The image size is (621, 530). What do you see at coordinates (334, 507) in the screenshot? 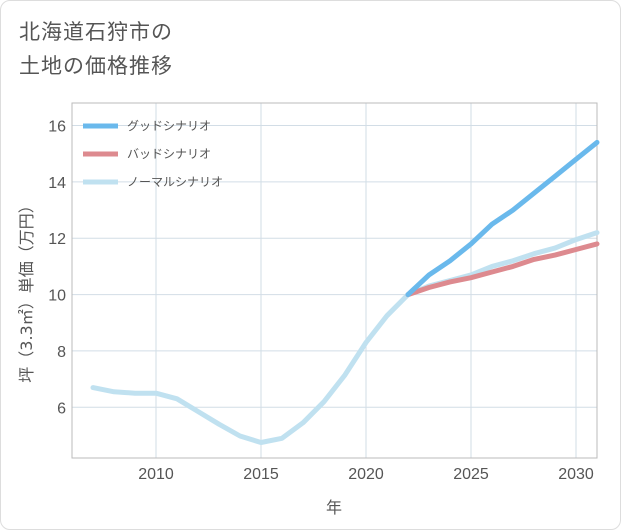
I see `x-axis-title: 年` at bounding box center [334, 507].